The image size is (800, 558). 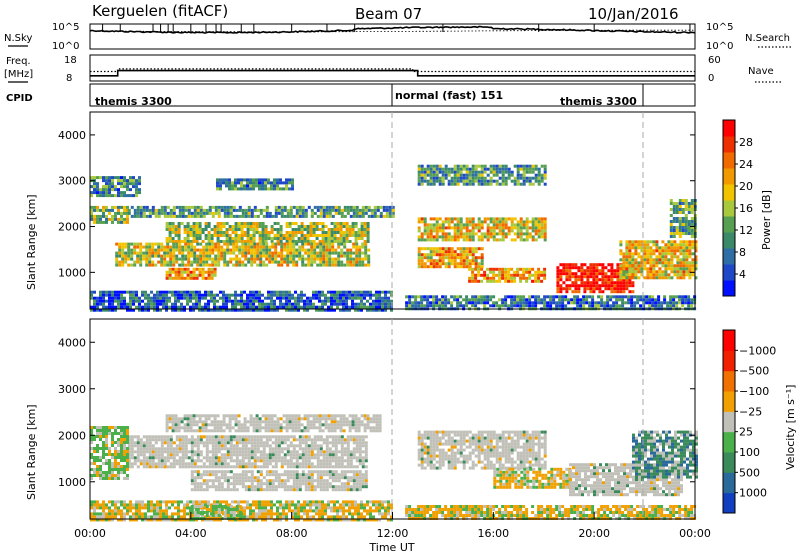 What do you see at coordinates (72, 272) in the screenshot?
I see `y-tick-label: 1000` at bounding box center [72, 272].